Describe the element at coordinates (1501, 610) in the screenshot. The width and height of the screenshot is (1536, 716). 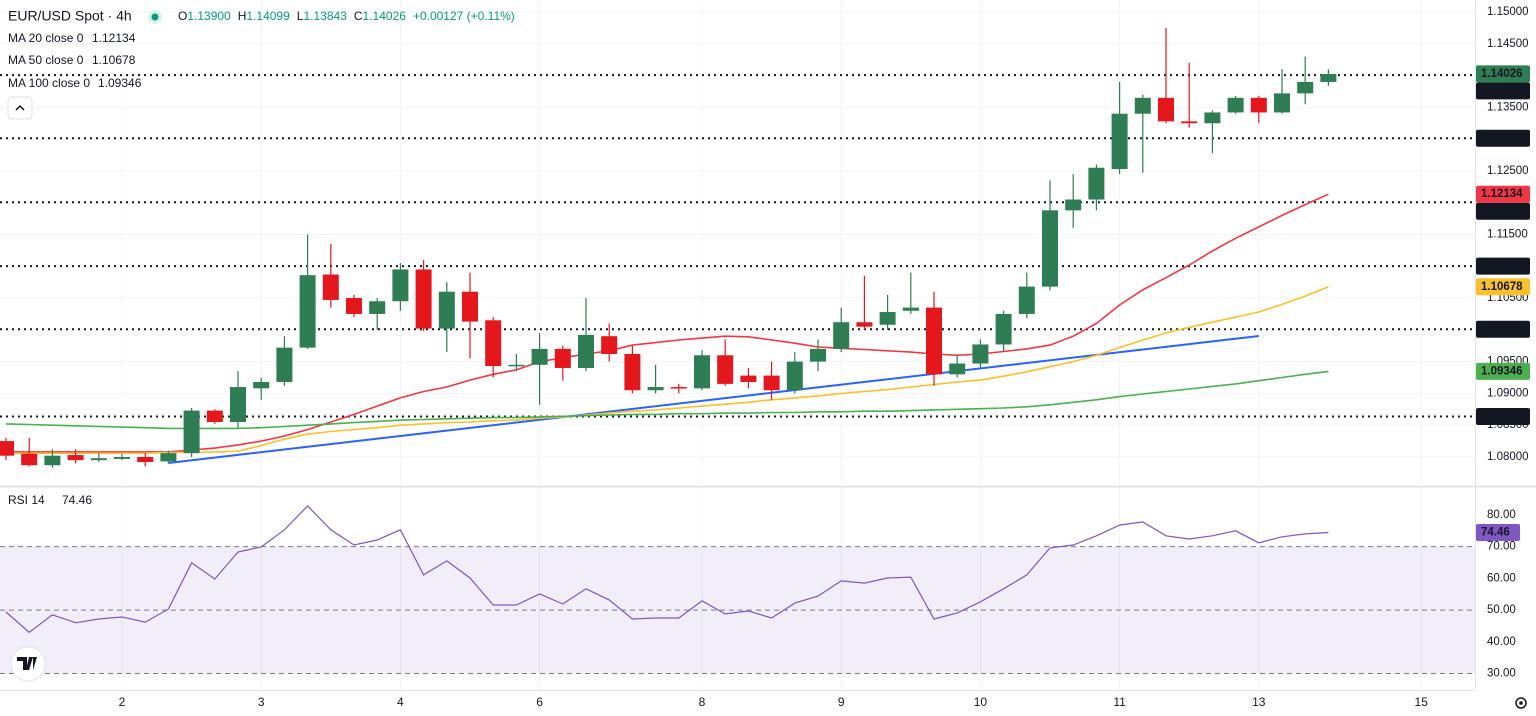
I see `rsi-tick-label: 50.00` at that location.